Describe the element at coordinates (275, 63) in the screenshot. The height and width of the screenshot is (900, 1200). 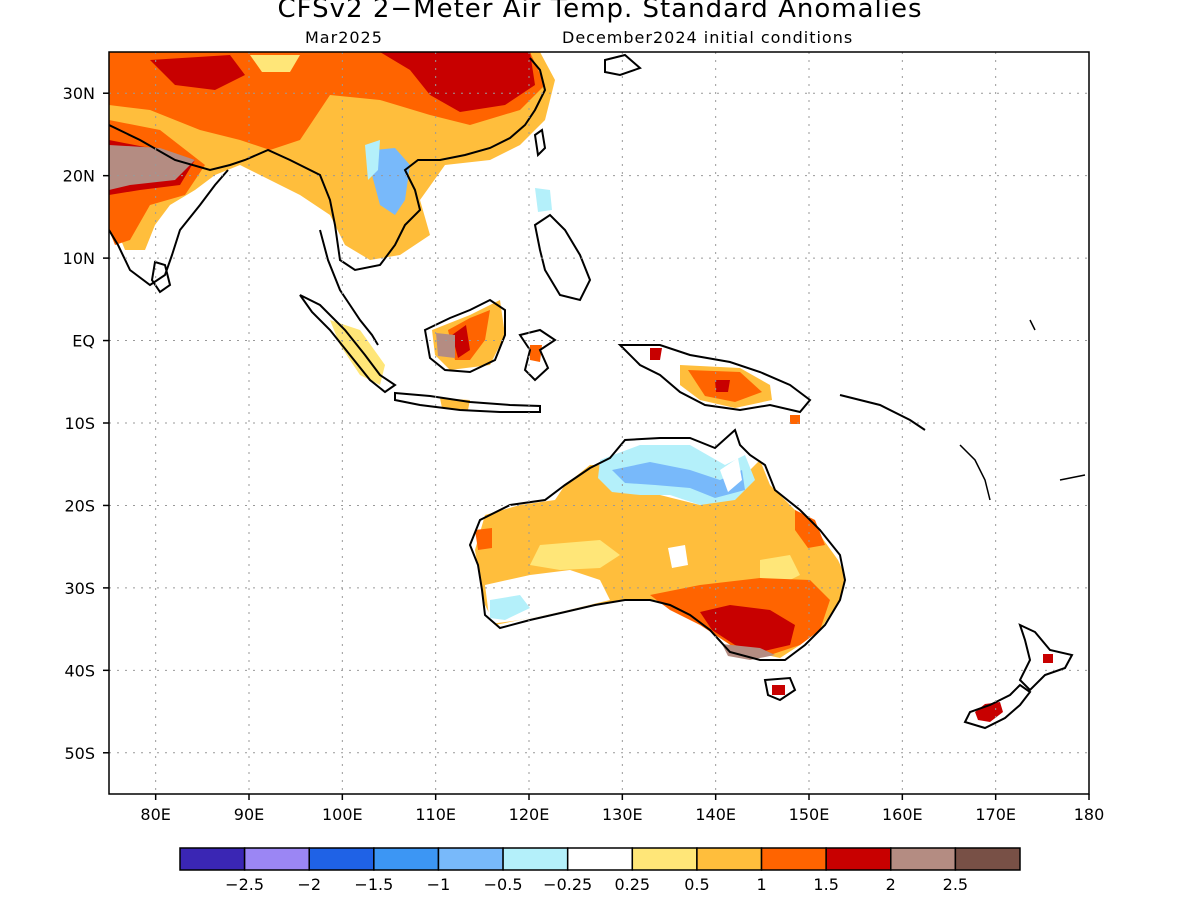
I see `tibet-cool-patch` at that location.